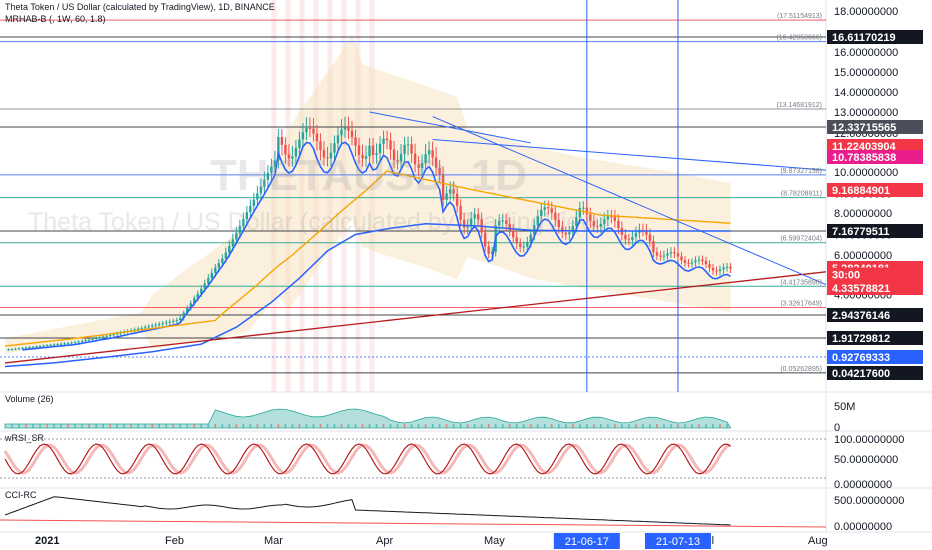 The width and height of the screenshot is (932, 550). What do you see at coordinates (450, 127) in the screenshot?
I see `channel-line` at bounding box center [450, 127].